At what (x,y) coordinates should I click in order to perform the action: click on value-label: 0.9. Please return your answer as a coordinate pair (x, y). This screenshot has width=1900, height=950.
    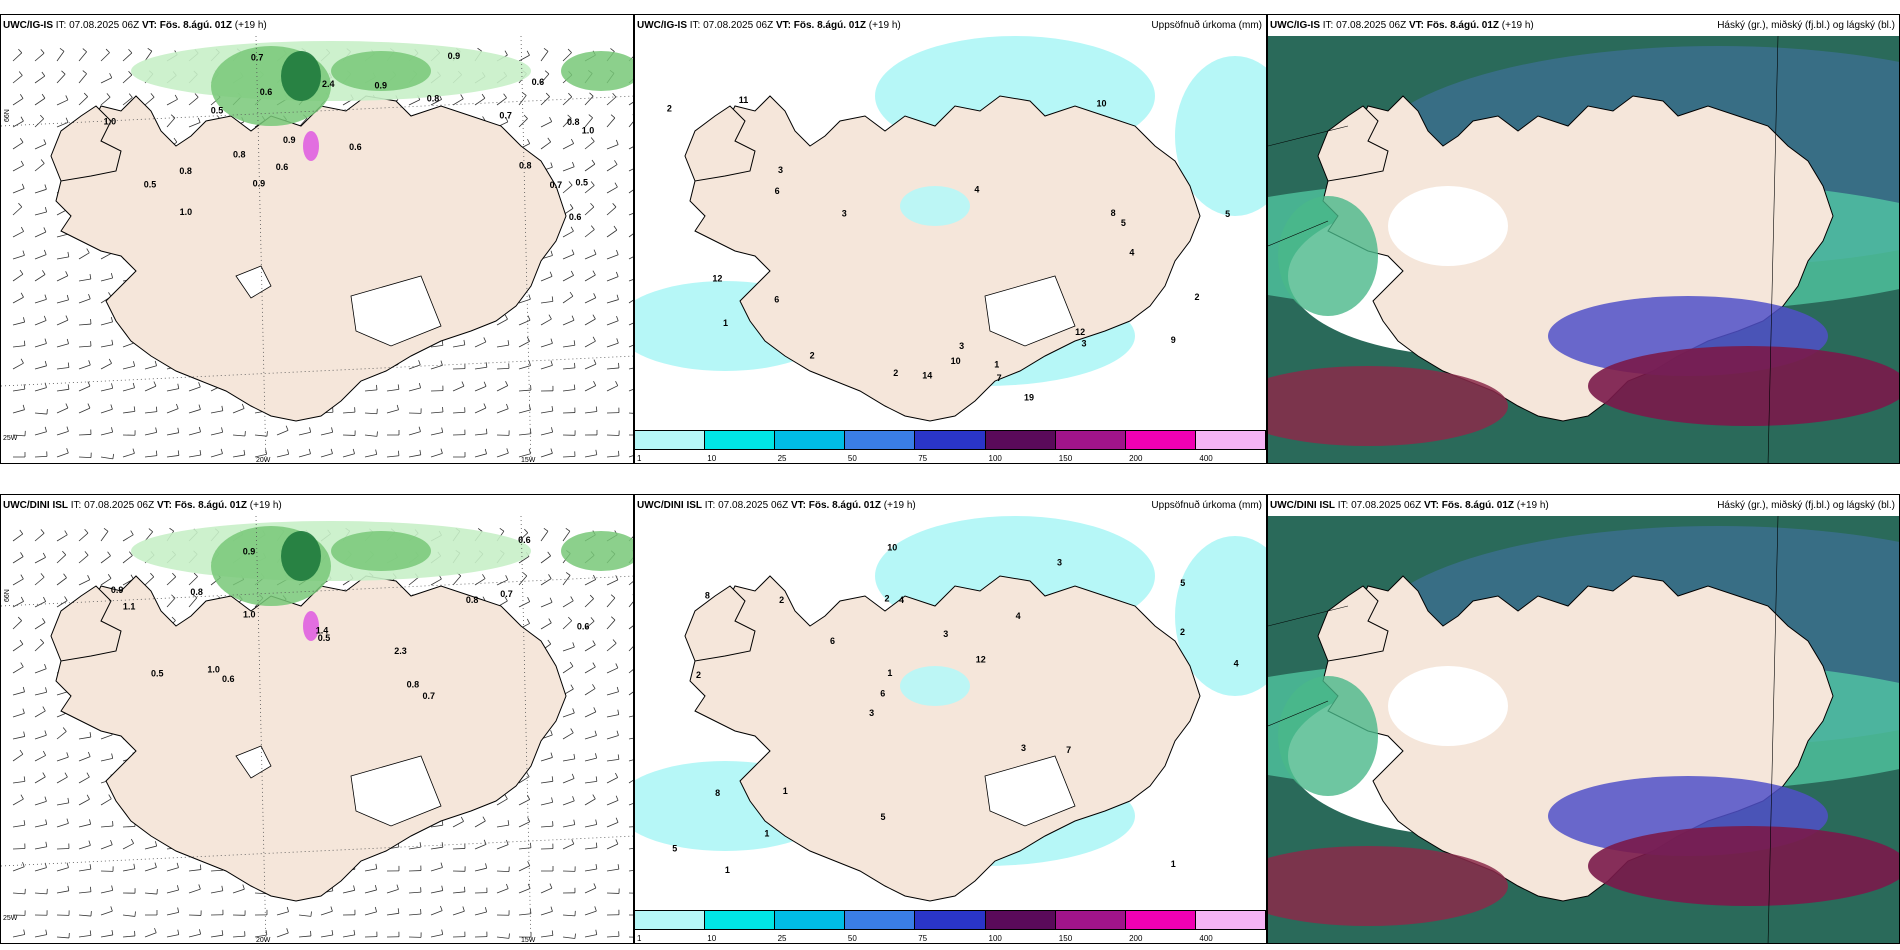
    Looking at the image, I should click on (381, 86).